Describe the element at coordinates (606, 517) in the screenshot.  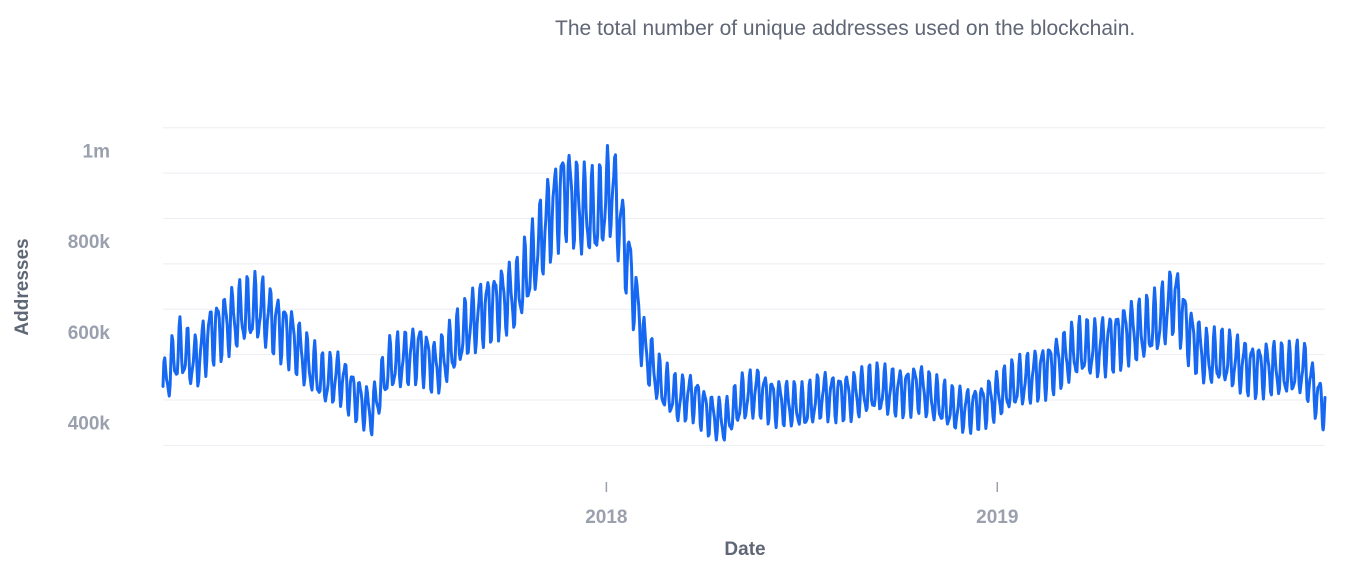
I see `x-tick-label: 2018` at that location.